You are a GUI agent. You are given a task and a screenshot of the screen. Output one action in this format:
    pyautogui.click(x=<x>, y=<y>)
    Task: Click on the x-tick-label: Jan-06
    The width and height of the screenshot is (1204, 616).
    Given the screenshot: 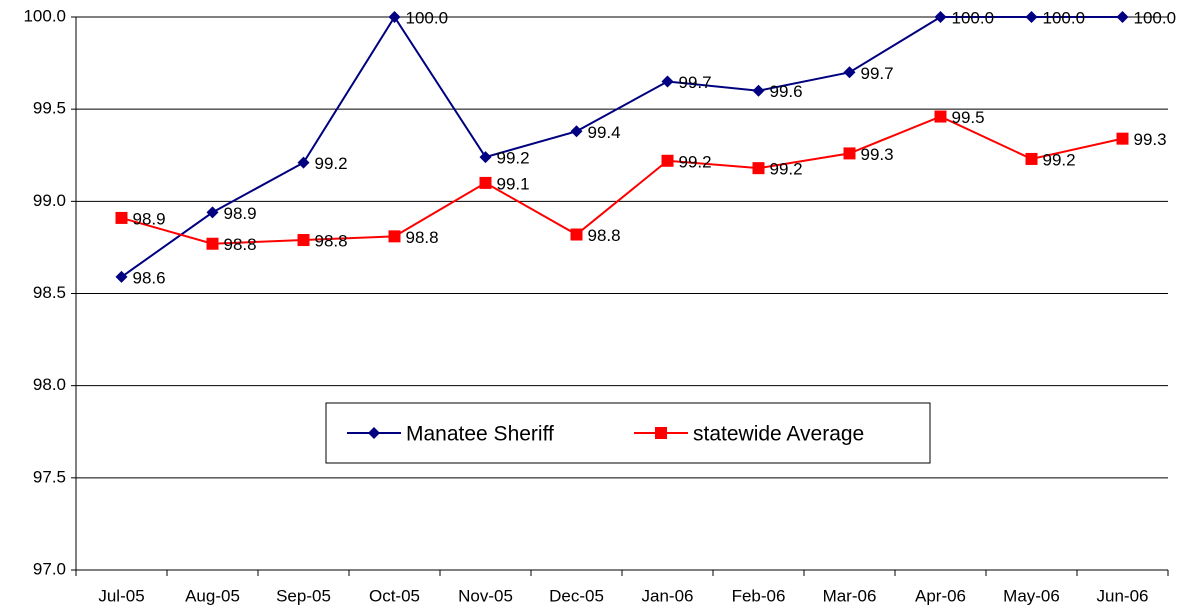 What is the action you would take?
    pyautogui.click(x=668, y=595)
    